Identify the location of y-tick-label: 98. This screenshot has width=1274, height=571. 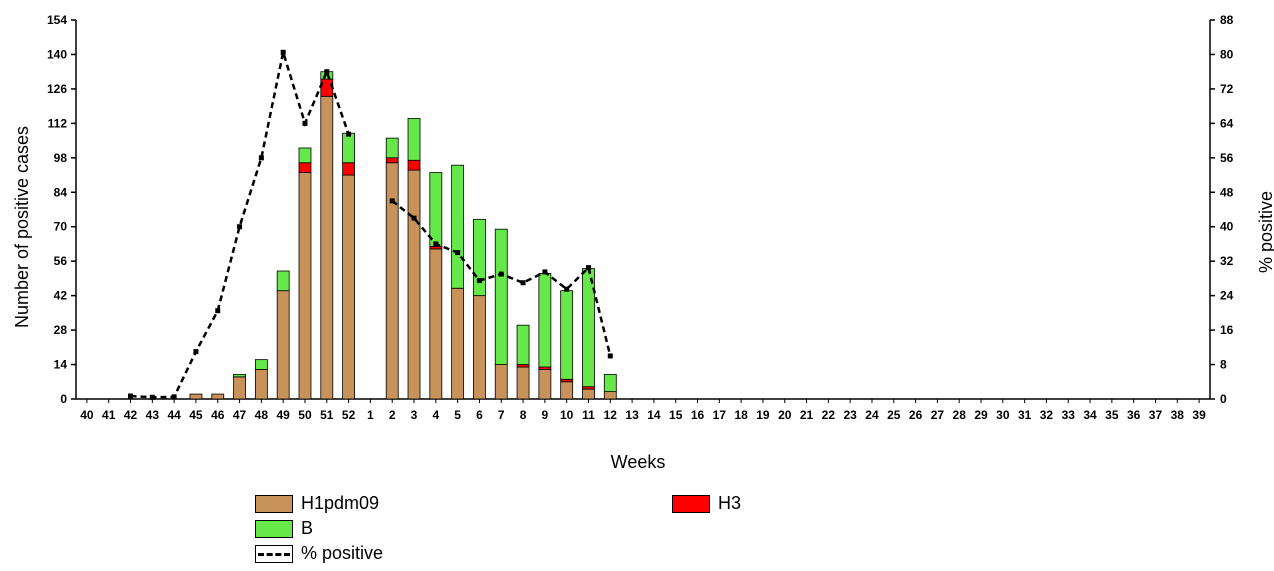
(61, 158).